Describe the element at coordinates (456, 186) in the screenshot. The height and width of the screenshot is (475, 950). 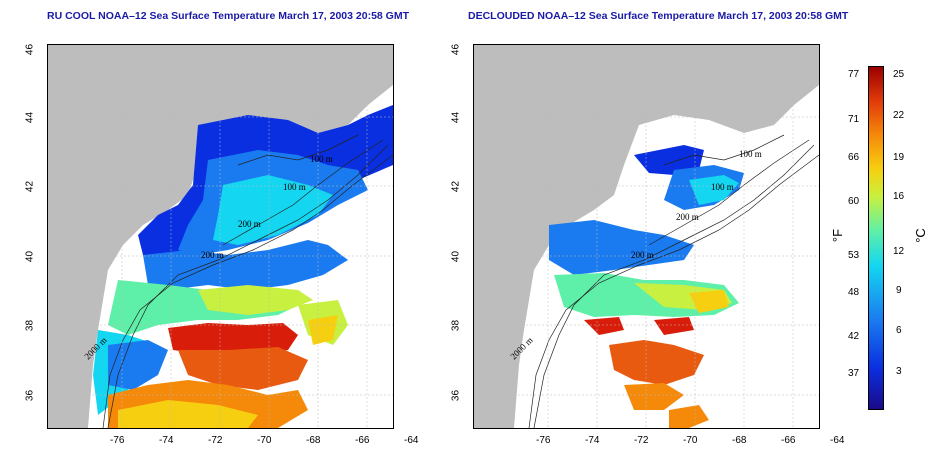
I see `lat-tick-right: 42` at that location.